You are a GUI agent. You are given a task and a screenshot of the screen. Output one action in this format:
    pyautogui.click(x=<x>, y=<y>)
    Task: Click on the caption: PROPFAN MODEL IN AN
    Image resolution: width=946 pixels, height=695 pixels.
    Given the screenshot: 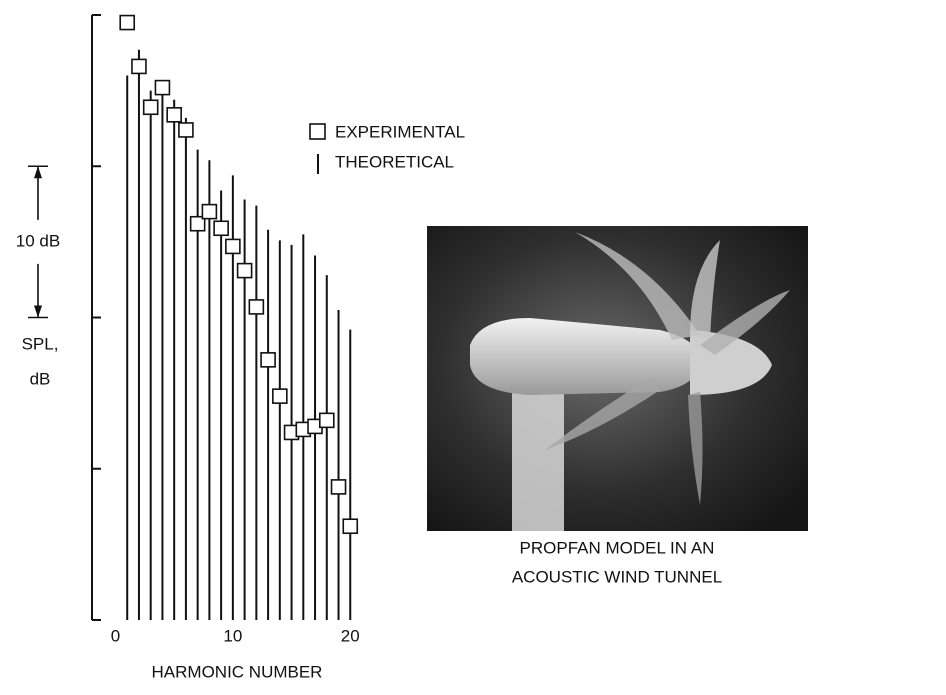 What is the action you would take?
    pyautogui.click(x=617, y=547)
    